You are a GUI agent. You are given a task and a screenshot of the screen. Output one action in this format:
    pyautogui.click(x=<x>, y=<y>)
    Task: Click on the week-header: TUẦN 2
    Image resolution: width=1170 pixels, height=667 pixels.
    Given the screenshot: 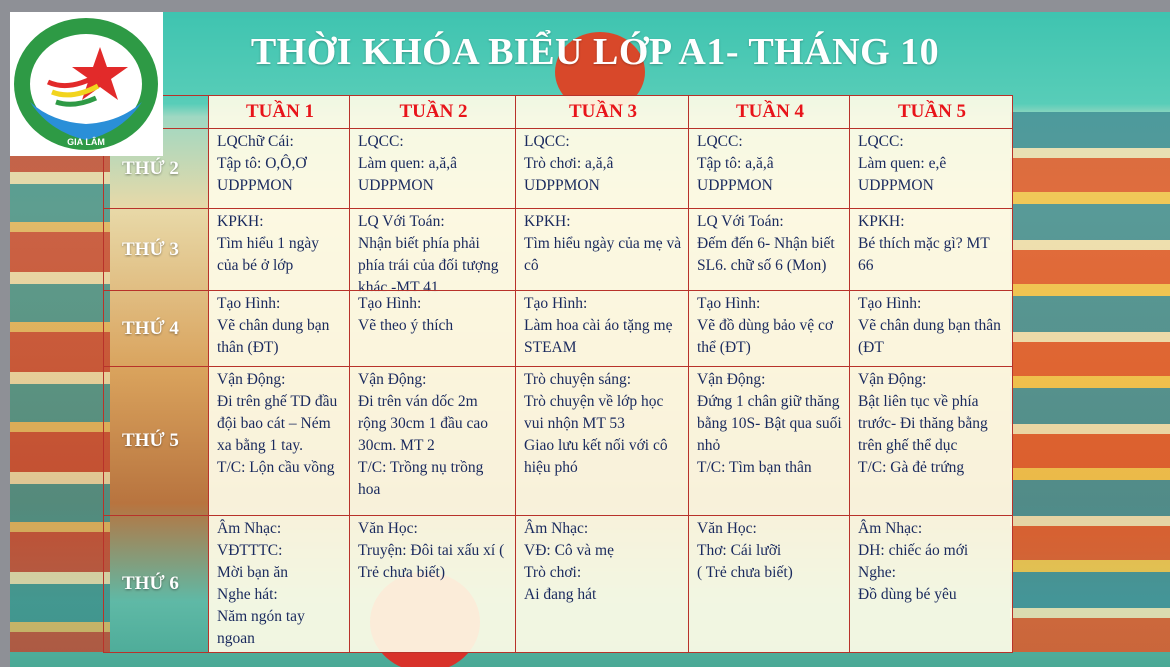 What is the action you would take?
    pyautogui.click(x=432, y=112)
    